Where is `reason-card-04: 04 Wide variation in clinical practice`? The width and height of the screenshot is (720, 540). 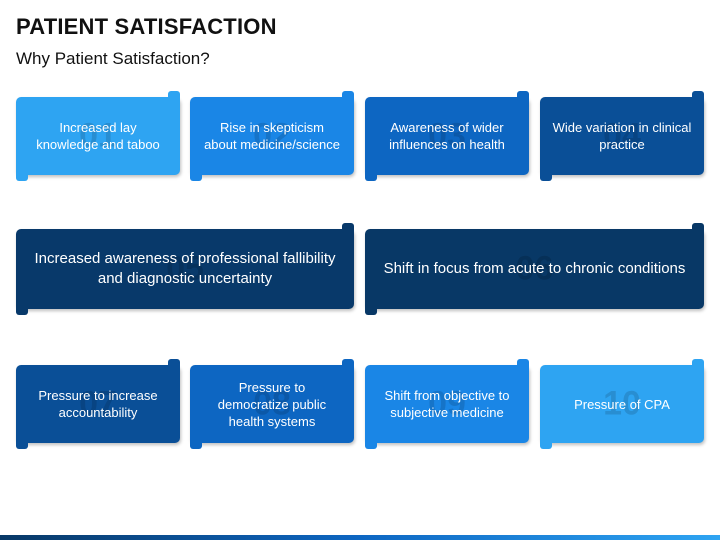
reason-card-04: 04 Wide variation in clinical practice is located at coordinates (622, 136).